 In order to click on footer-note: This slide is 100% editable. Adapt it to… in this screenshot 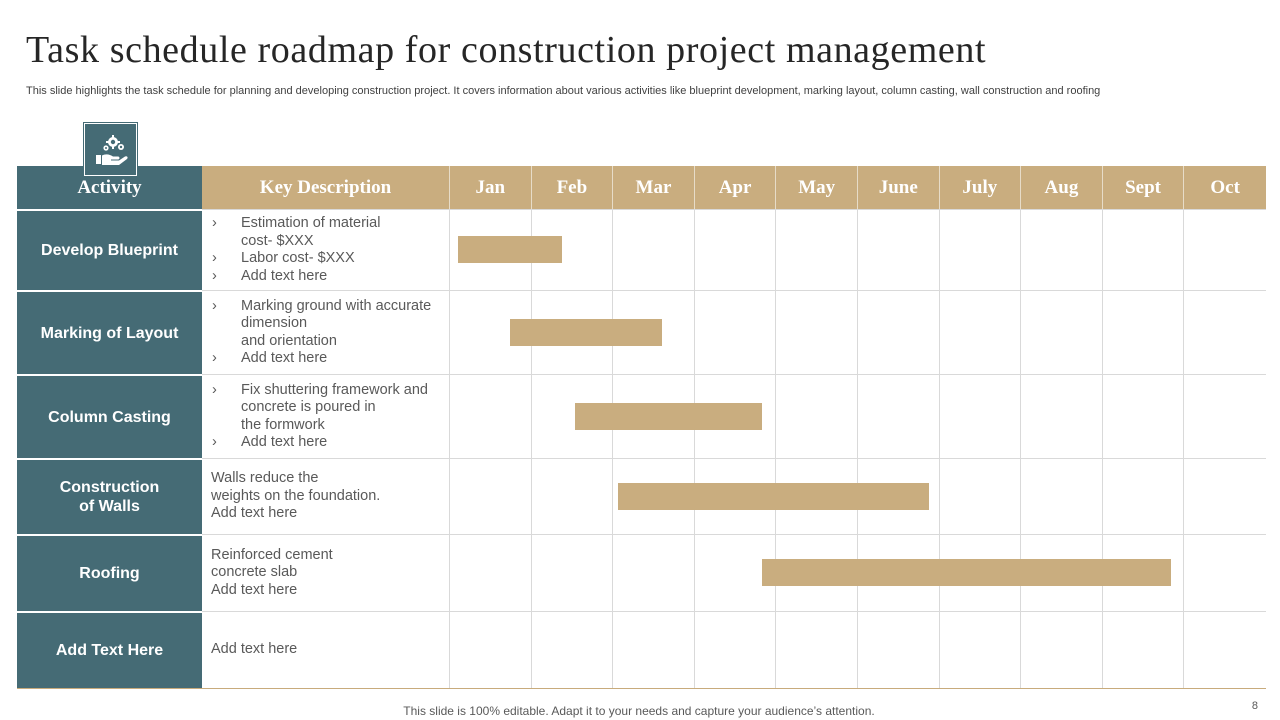, I will do `click(639, 711)`.